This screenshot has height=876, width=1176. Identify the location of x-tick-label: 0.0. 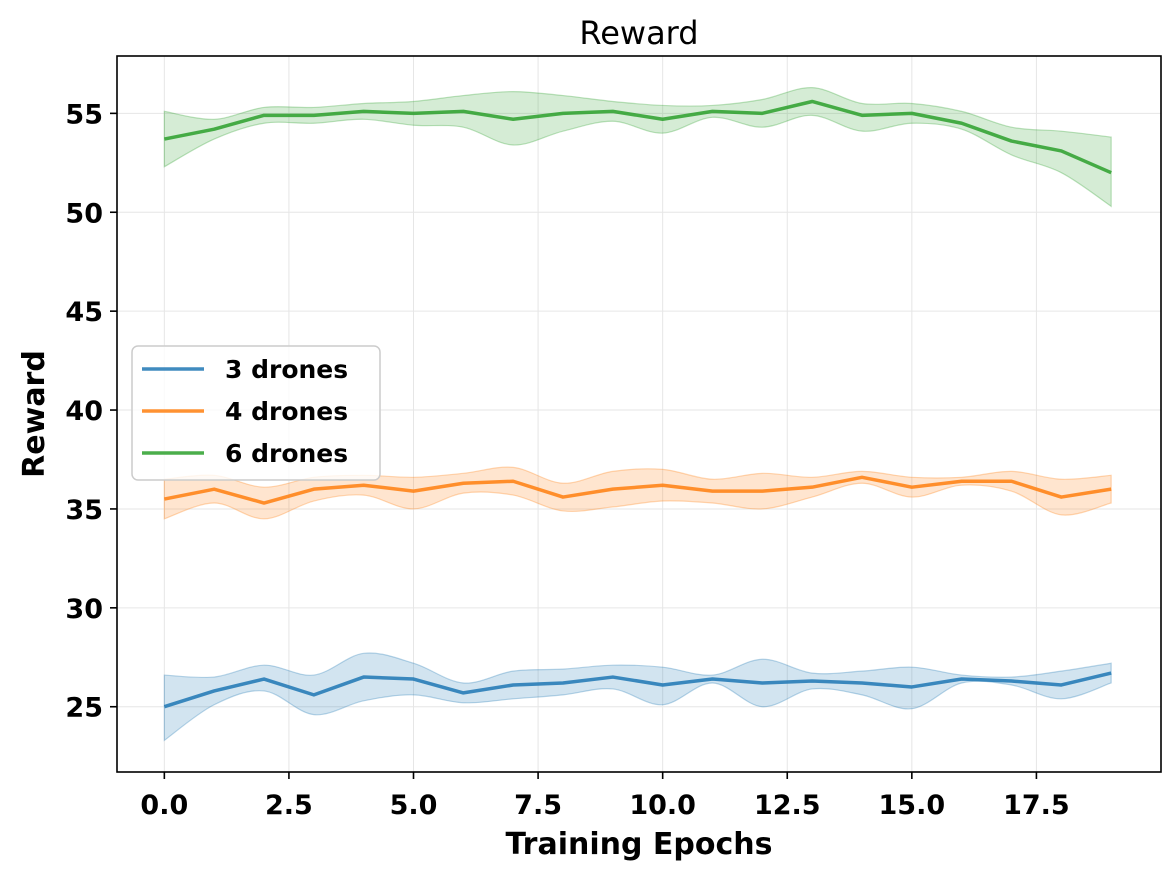
(164, 805).